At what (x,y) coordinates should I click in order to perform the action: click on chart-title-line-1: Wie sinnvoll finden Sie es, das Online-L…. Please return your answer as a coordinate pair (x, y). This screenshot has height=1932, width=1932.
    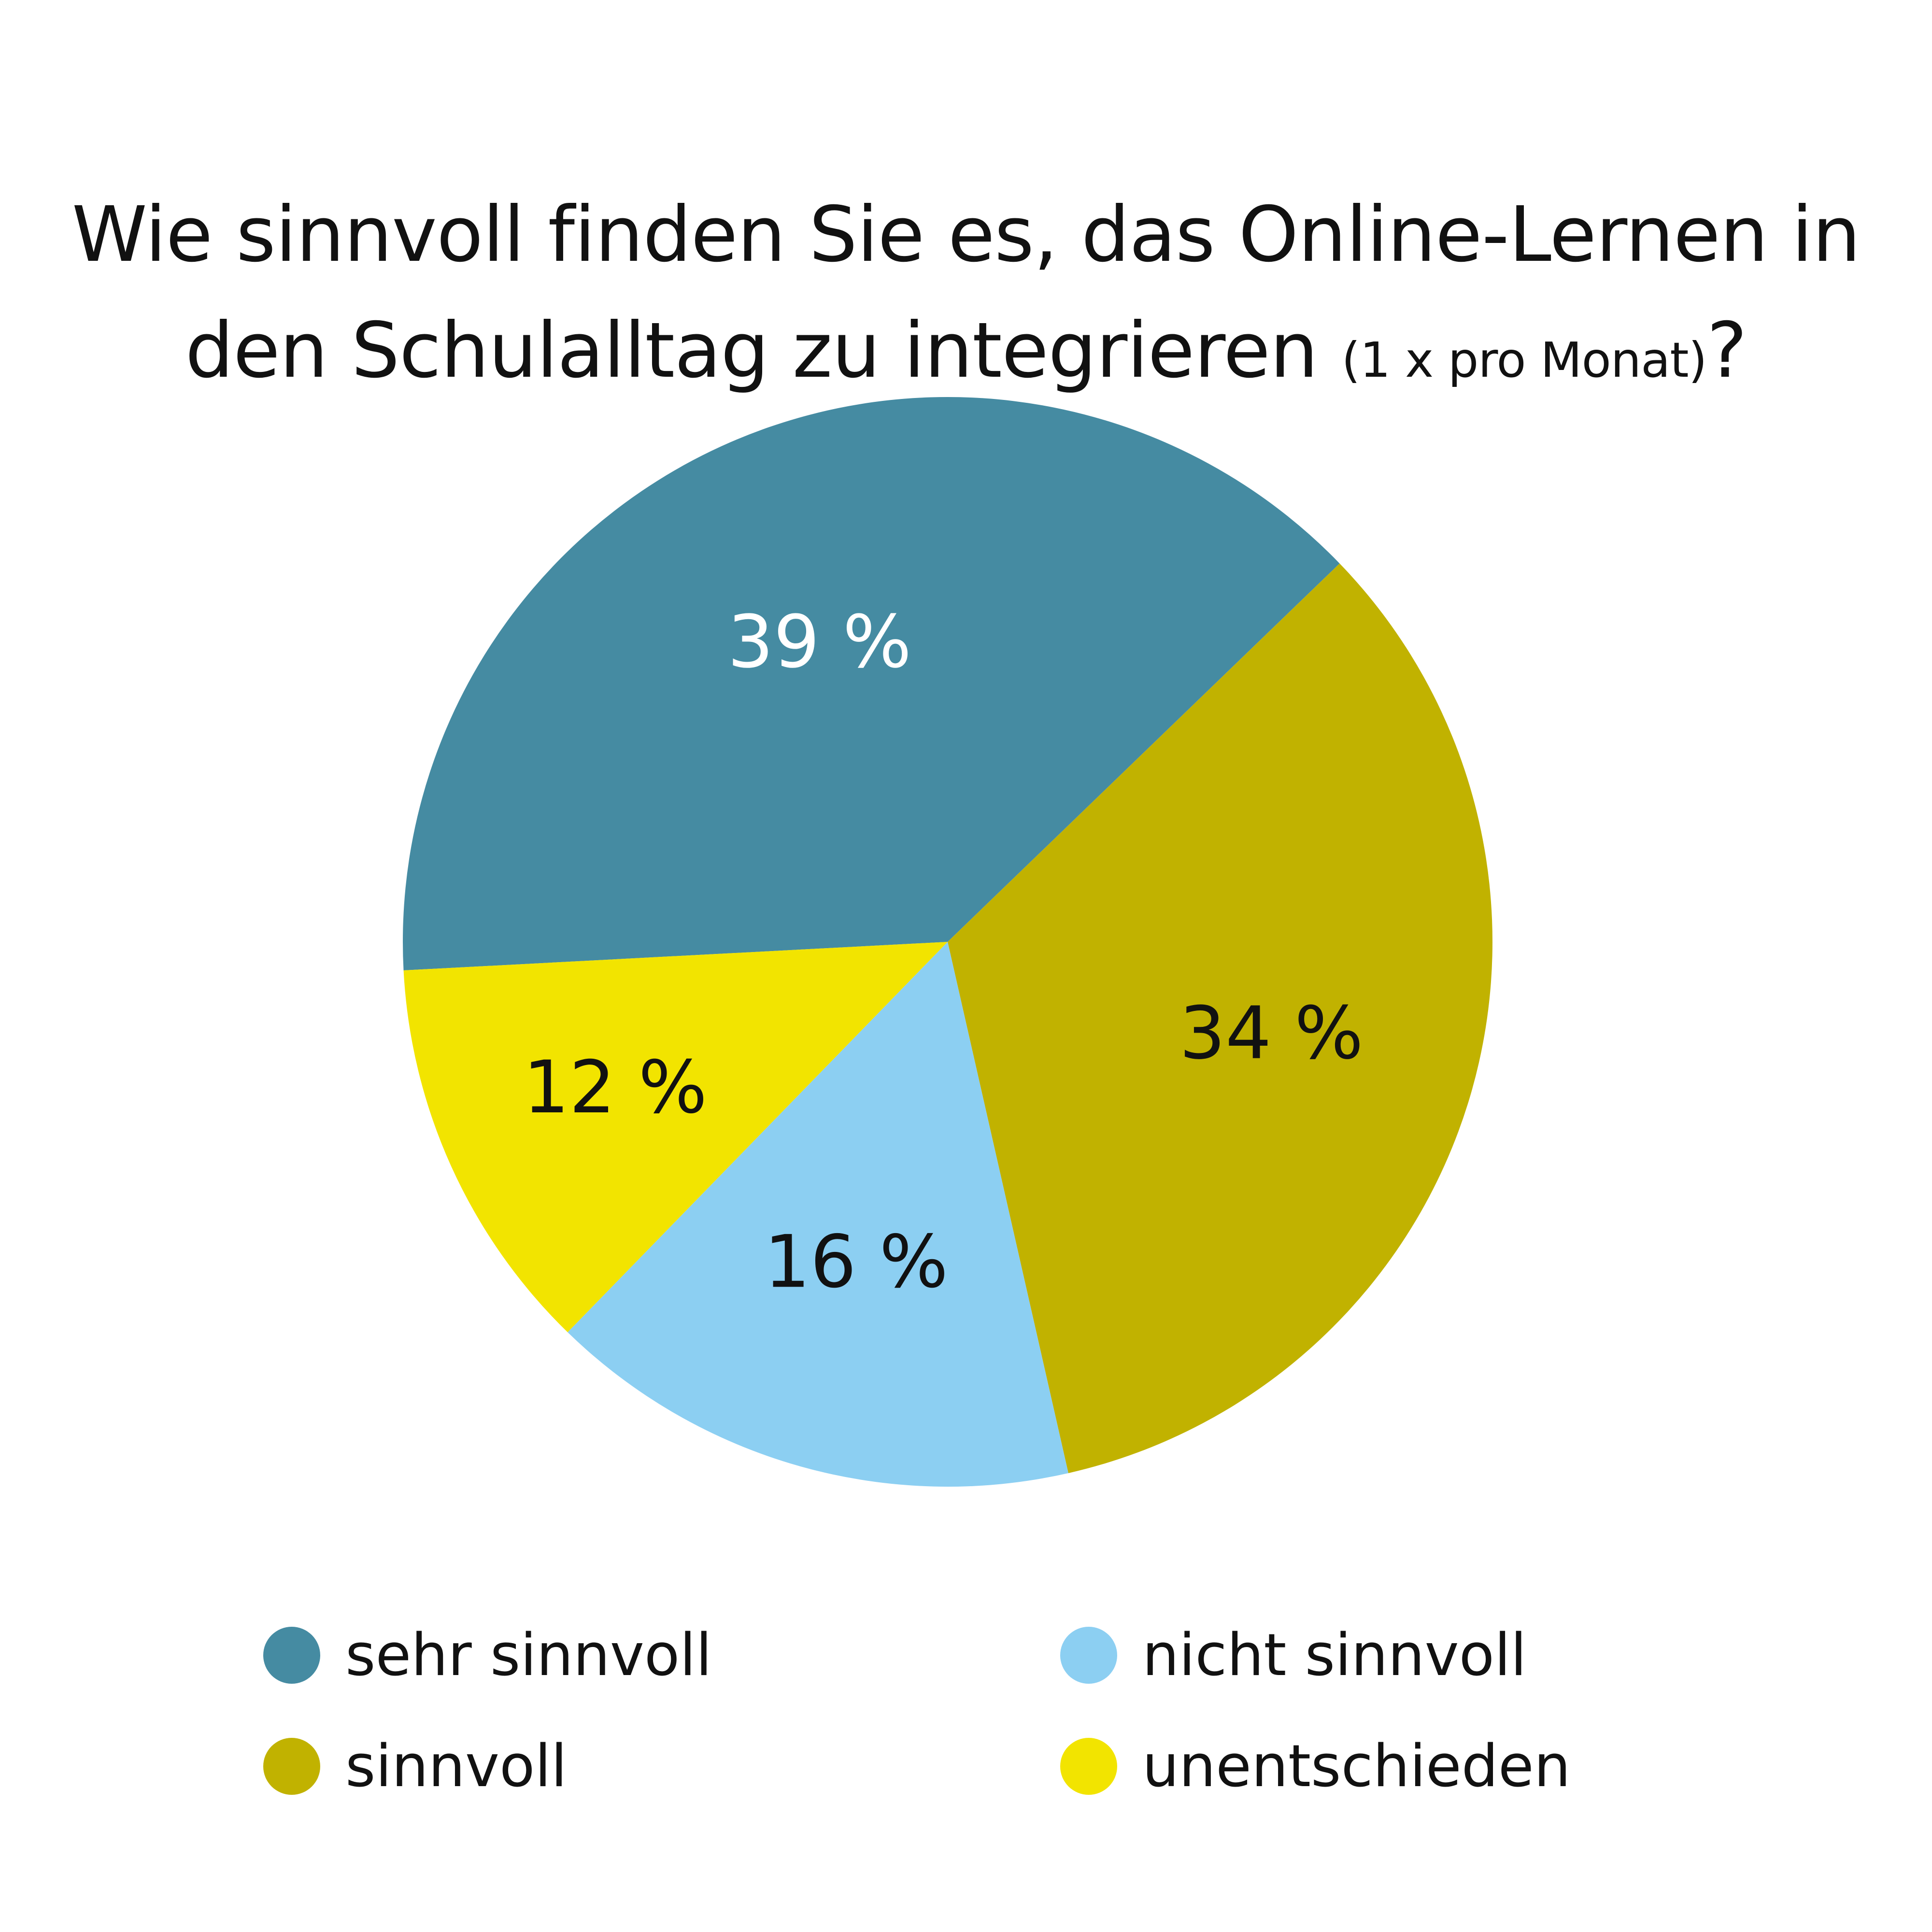
    Looking at the image, I should click on (966, 234).